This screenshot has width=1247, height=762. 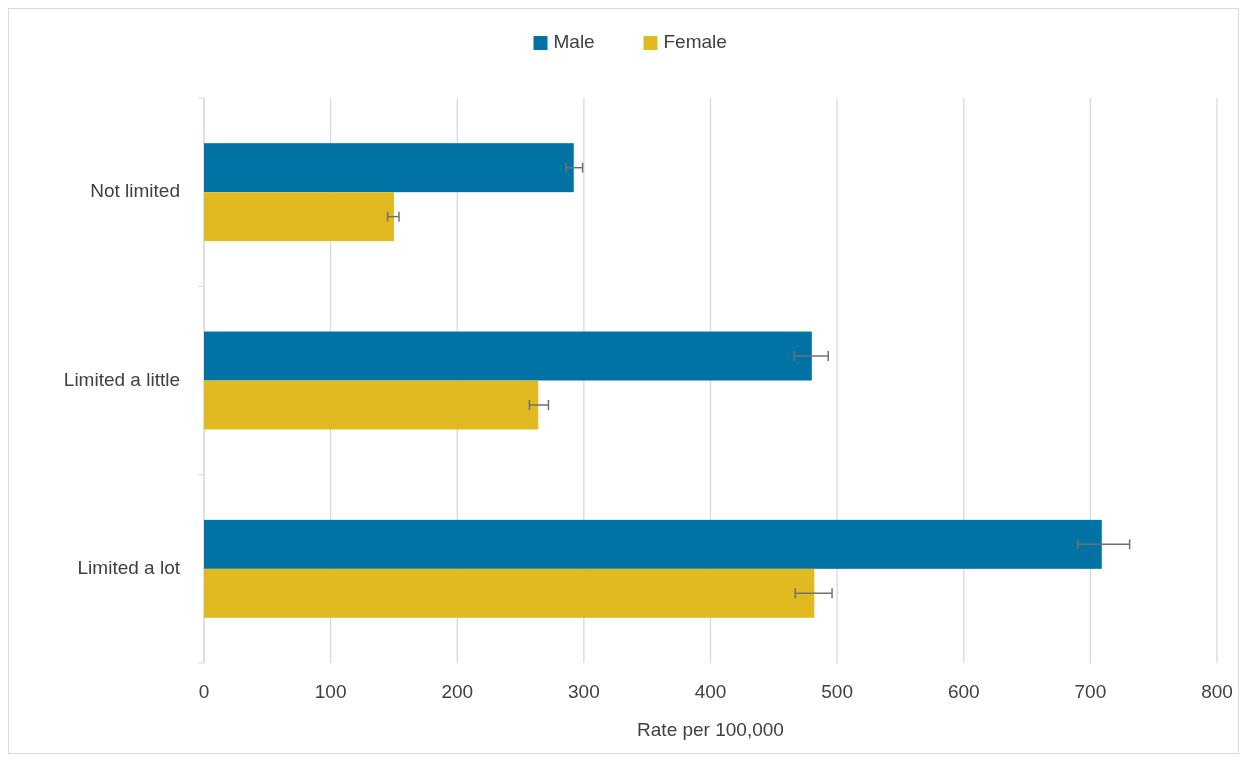 What do you see at coordinates (129, 567) in the screenshot?
I see `y-tick-label: Limited a lot` at bounding box center [129, 567].